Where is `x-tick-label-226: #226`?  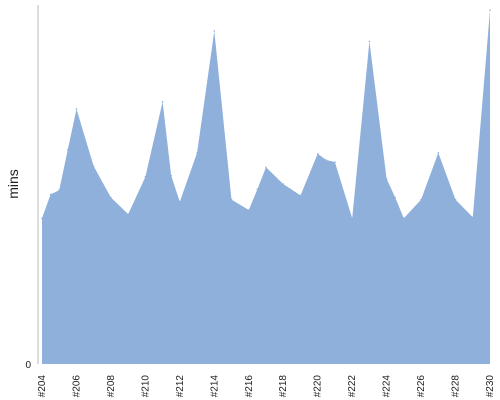
x-tick-label-226: #226 is located at coordinates (421, 386).